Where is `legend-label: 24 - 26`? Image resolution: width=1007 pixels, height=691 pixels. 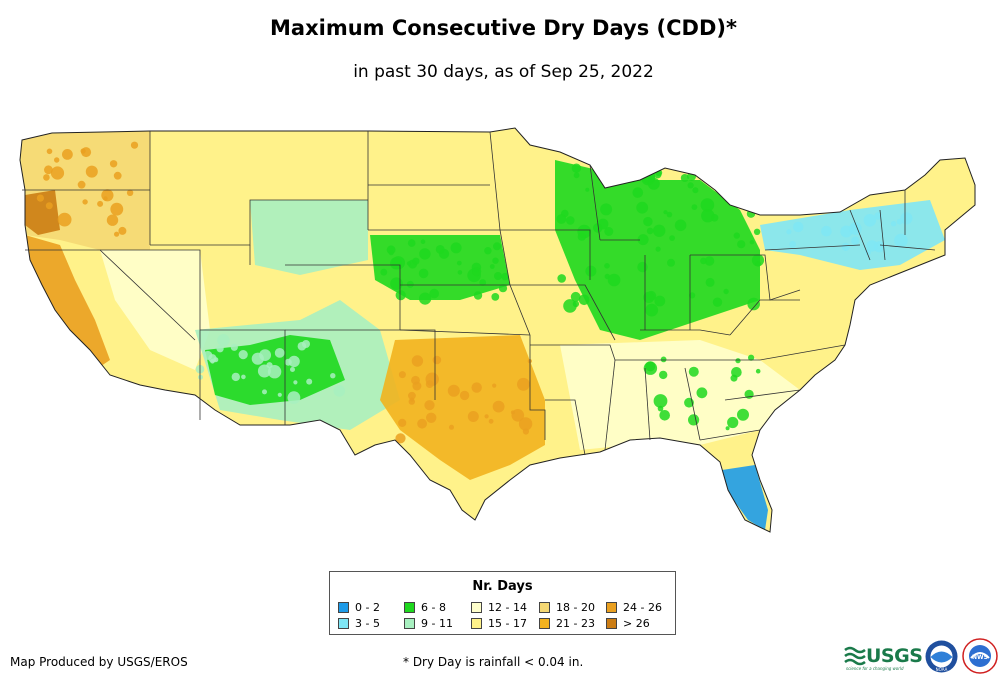
legend-label: 24 - 26 is located at coordinates (642, 607).